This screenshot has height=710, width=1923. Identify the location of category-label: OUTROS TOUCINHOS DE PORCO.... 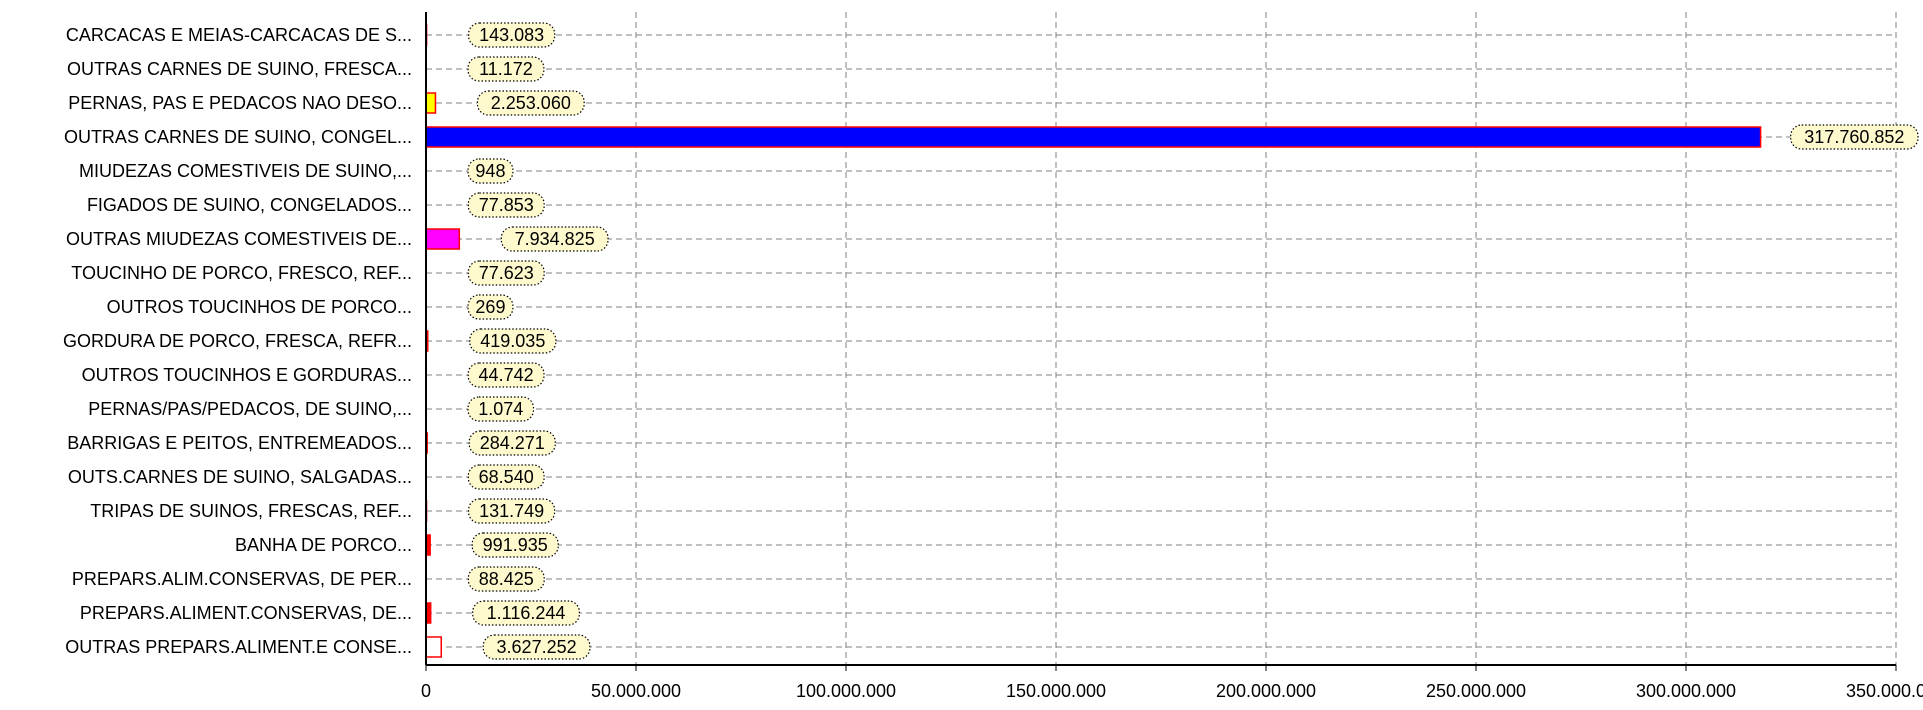
(259, 307).